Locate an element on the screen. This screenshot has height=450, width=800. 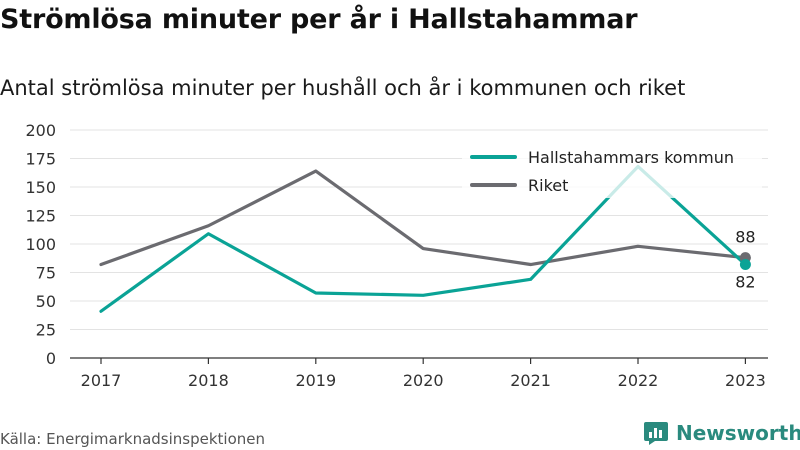
newsworthy-logo-icon is located at coordinates (656, 433).